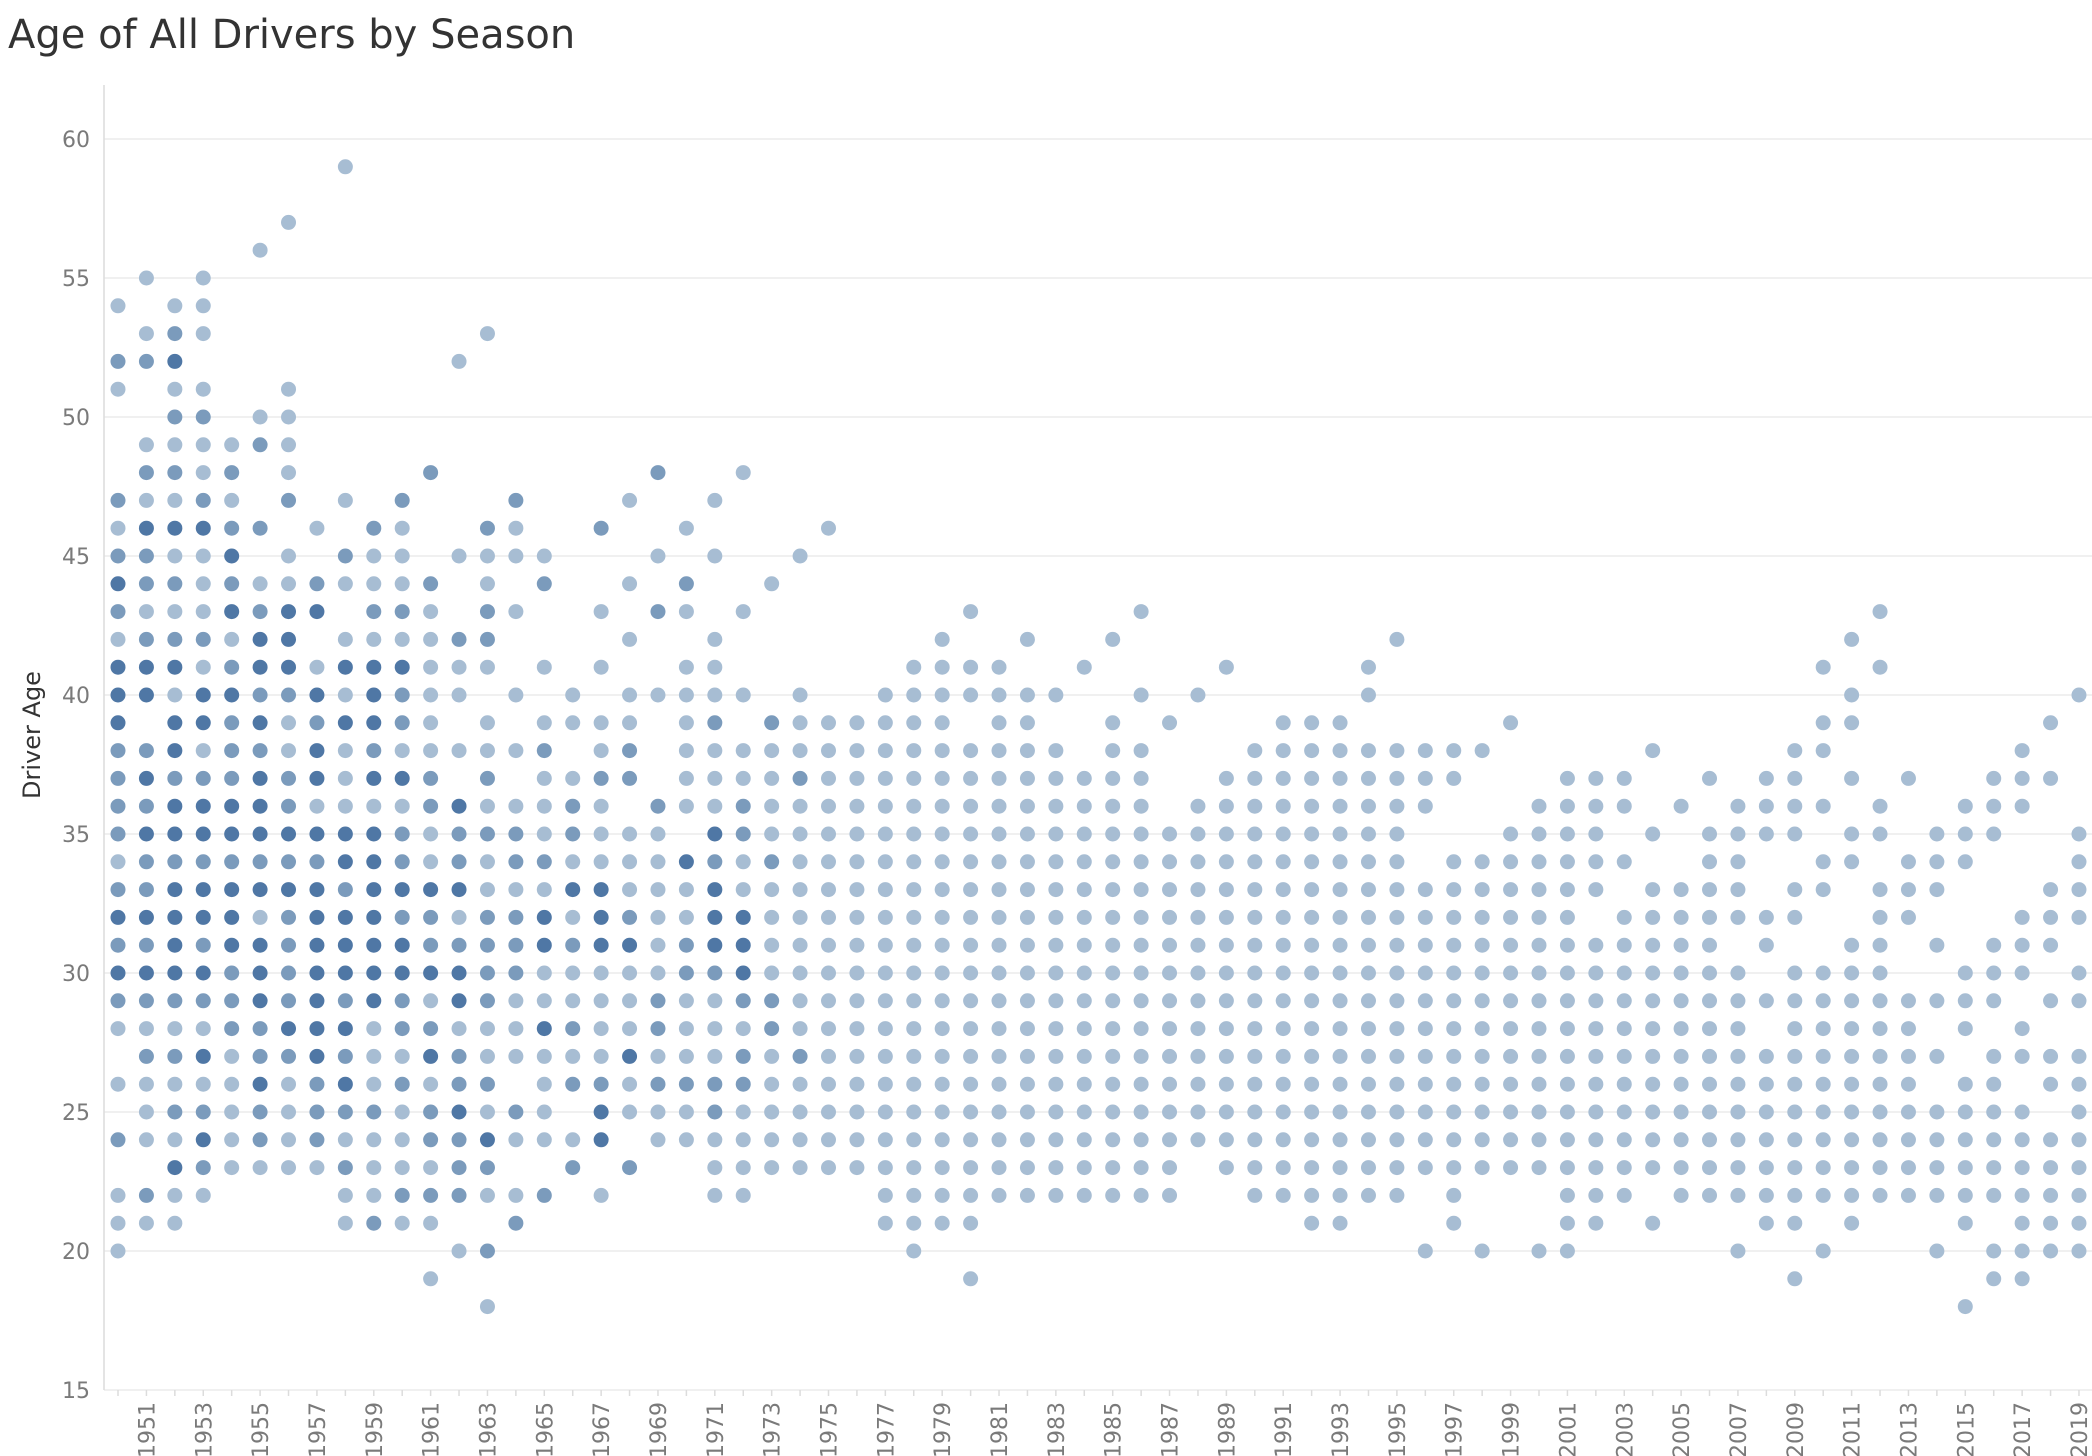 The width and height of the screenshot is (2092, 1456). What do you see at coordinates (2023, 1429) in the screenshot?
I see `x-tick-label: 2017` at bounding box center [2023, 1429].